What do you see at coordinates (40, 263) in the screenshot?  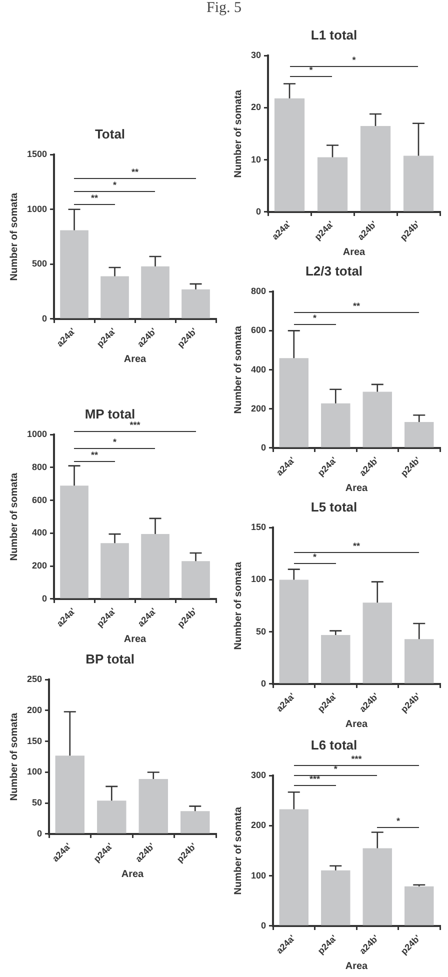 I see `y-tick-label: 500` at bounding box center [40, 263].